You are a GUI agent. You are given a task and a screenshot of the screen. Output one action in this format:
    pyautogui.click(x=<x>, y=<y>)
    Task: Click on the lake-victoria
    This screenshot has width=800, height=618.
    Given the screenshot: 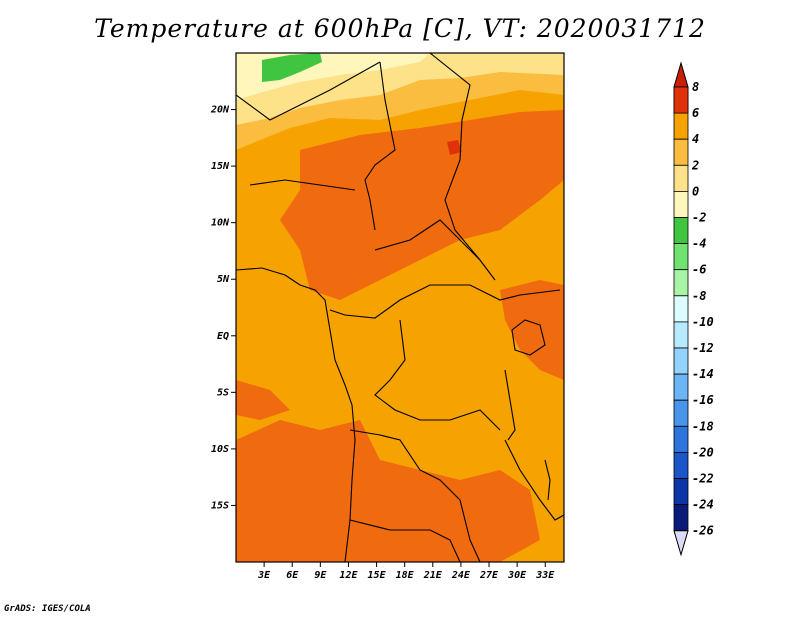 What is the action you would take?
    pyautogui.click(x=528, y=337)
    